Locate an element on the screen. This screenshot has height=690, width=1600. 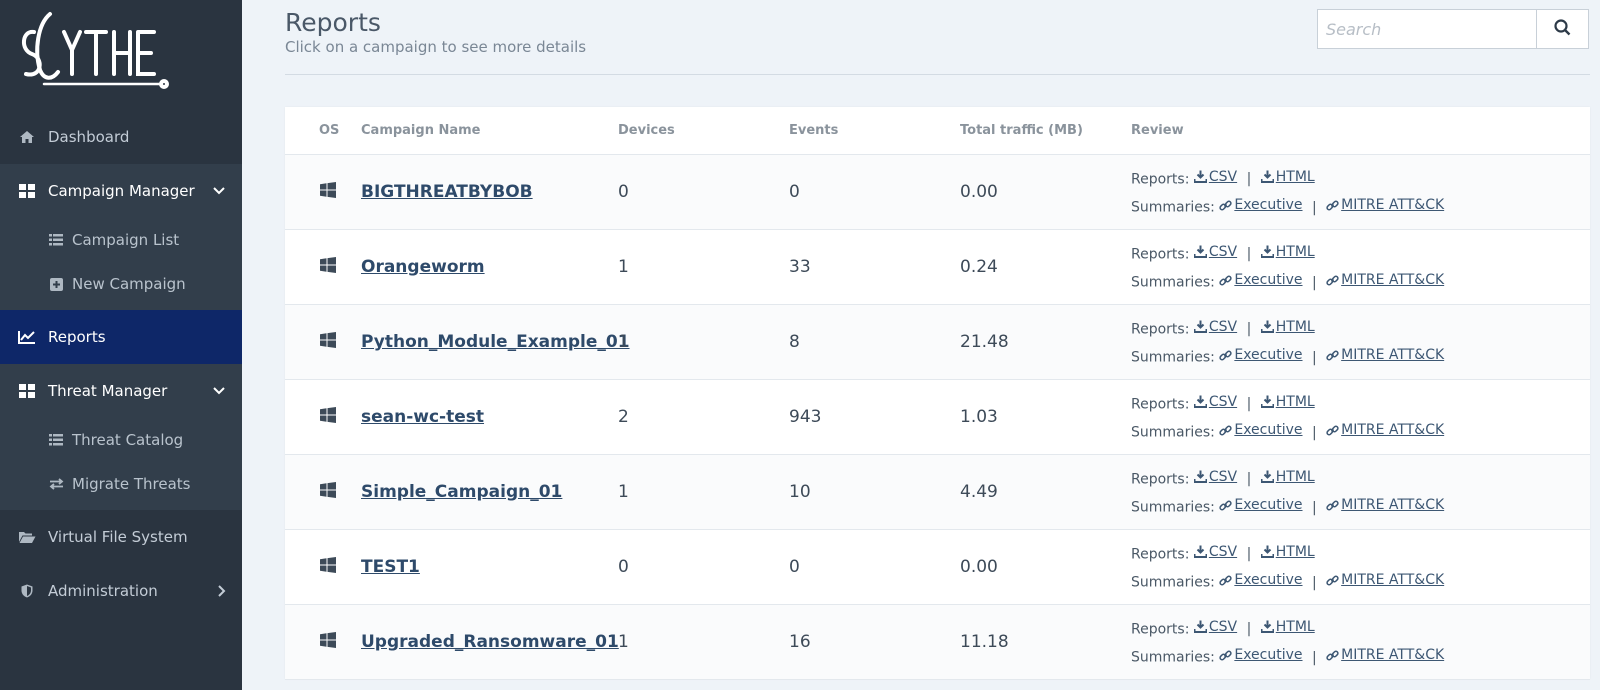
campaign-link: Simple_Campaign_01 is located at coordinates (462, 492).